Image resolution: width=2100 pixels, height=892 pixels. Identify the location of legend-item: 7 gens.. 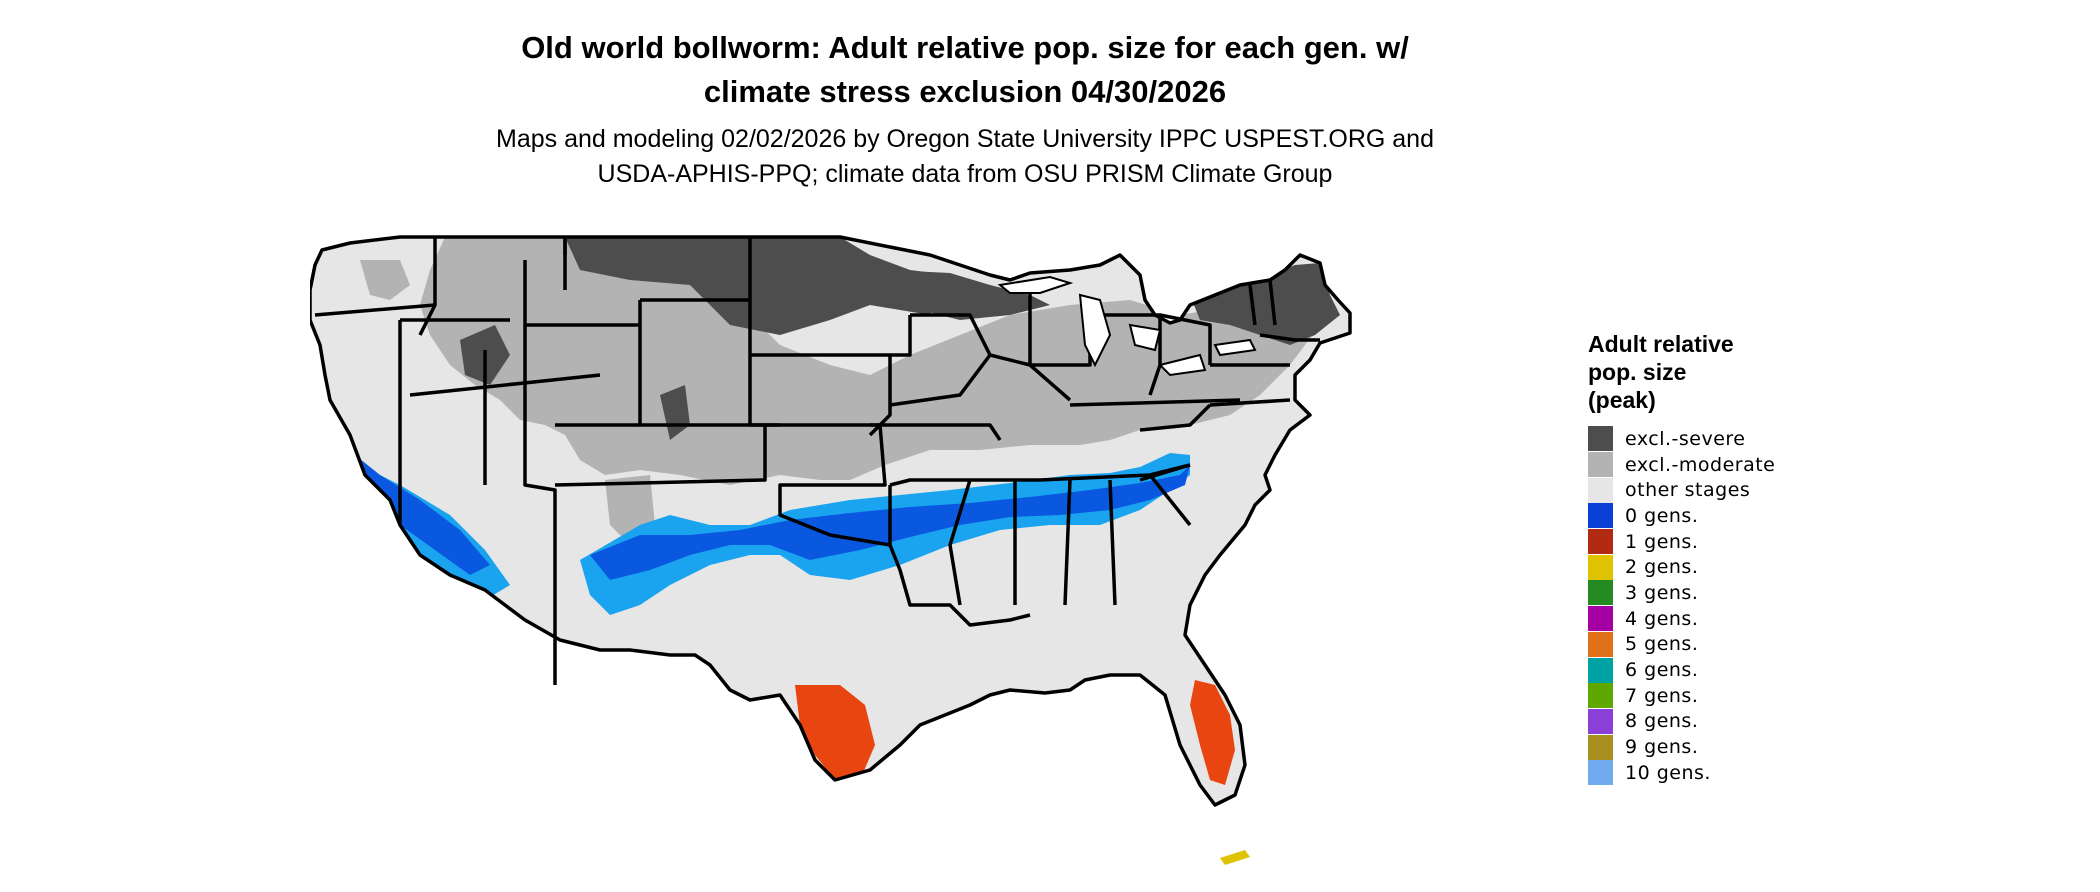
(1708, 696).